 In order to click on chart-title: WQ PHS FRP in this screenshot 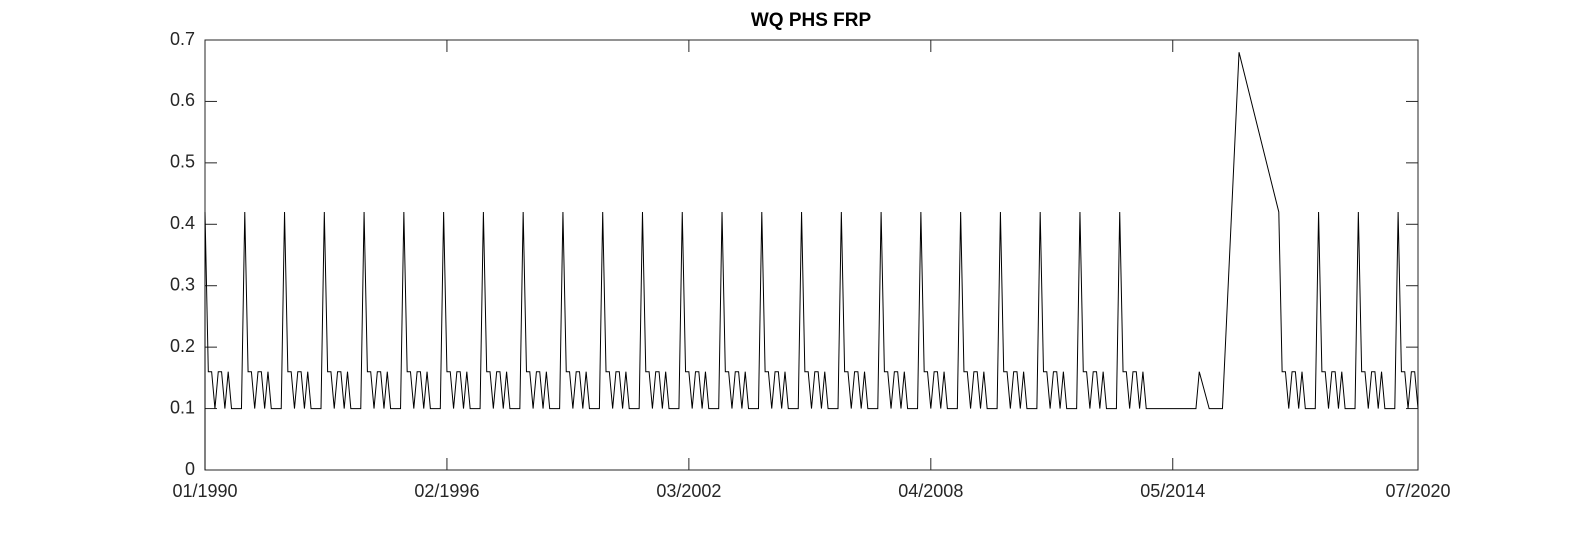, I will do `click(811, 20)`.